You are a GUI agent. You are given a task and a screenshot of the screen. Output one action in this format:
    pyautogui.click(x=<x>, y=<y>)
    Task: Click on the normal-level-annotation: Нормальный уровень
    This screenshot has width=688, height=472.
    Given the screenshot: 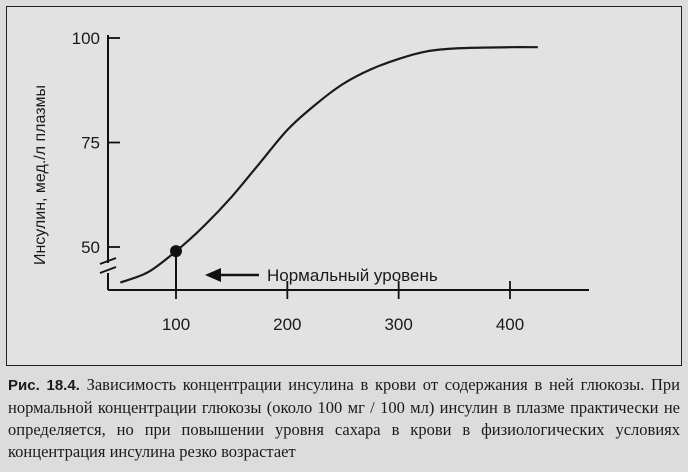 What is the action you would take?
    pyautogui.click(x=321, y=275)
    